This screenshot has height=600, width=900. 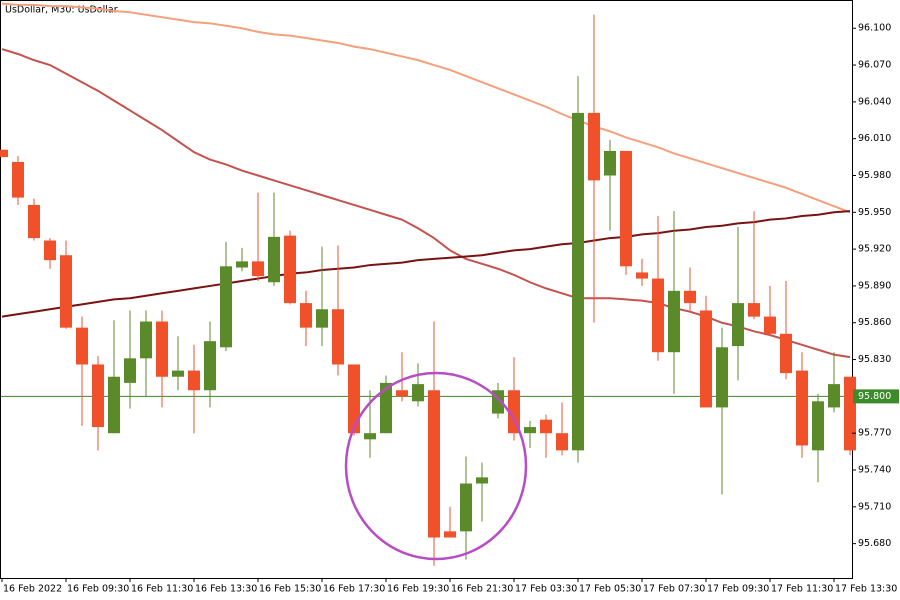 I want to click on y-tick-label: 96.100, so click(x=874, y=28).